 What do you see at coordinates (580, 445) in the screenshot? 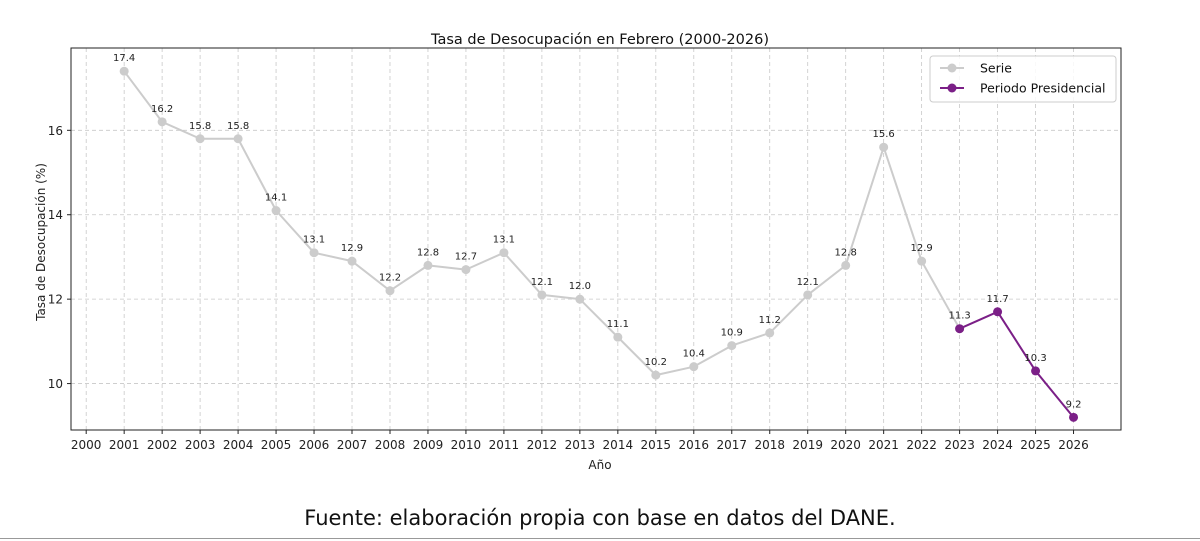
I see `x-tick-label: 2013` at bounding box center [580, 445].